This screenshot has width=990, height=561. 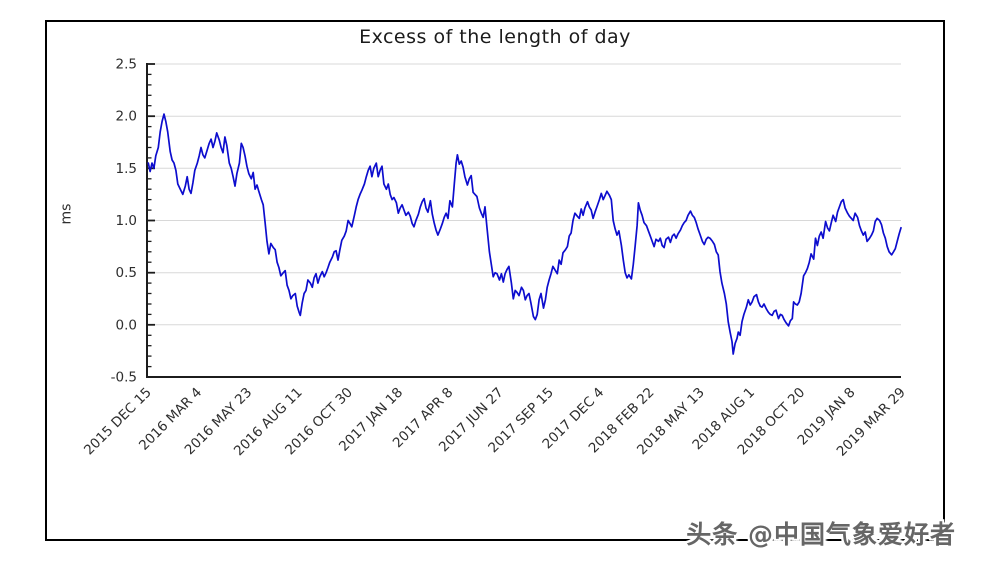 I want to click on svg-text: 2.0, so click(x=126, y=117).